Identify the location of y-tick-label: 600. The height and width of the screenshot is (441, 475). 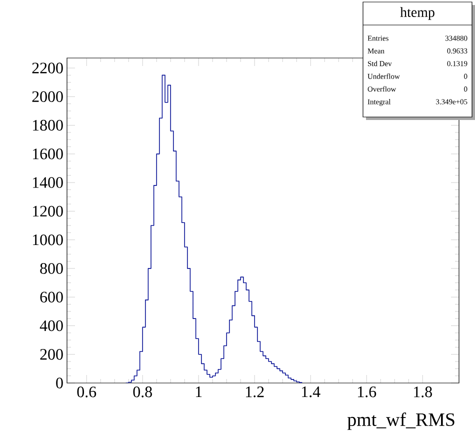
(51, 297).